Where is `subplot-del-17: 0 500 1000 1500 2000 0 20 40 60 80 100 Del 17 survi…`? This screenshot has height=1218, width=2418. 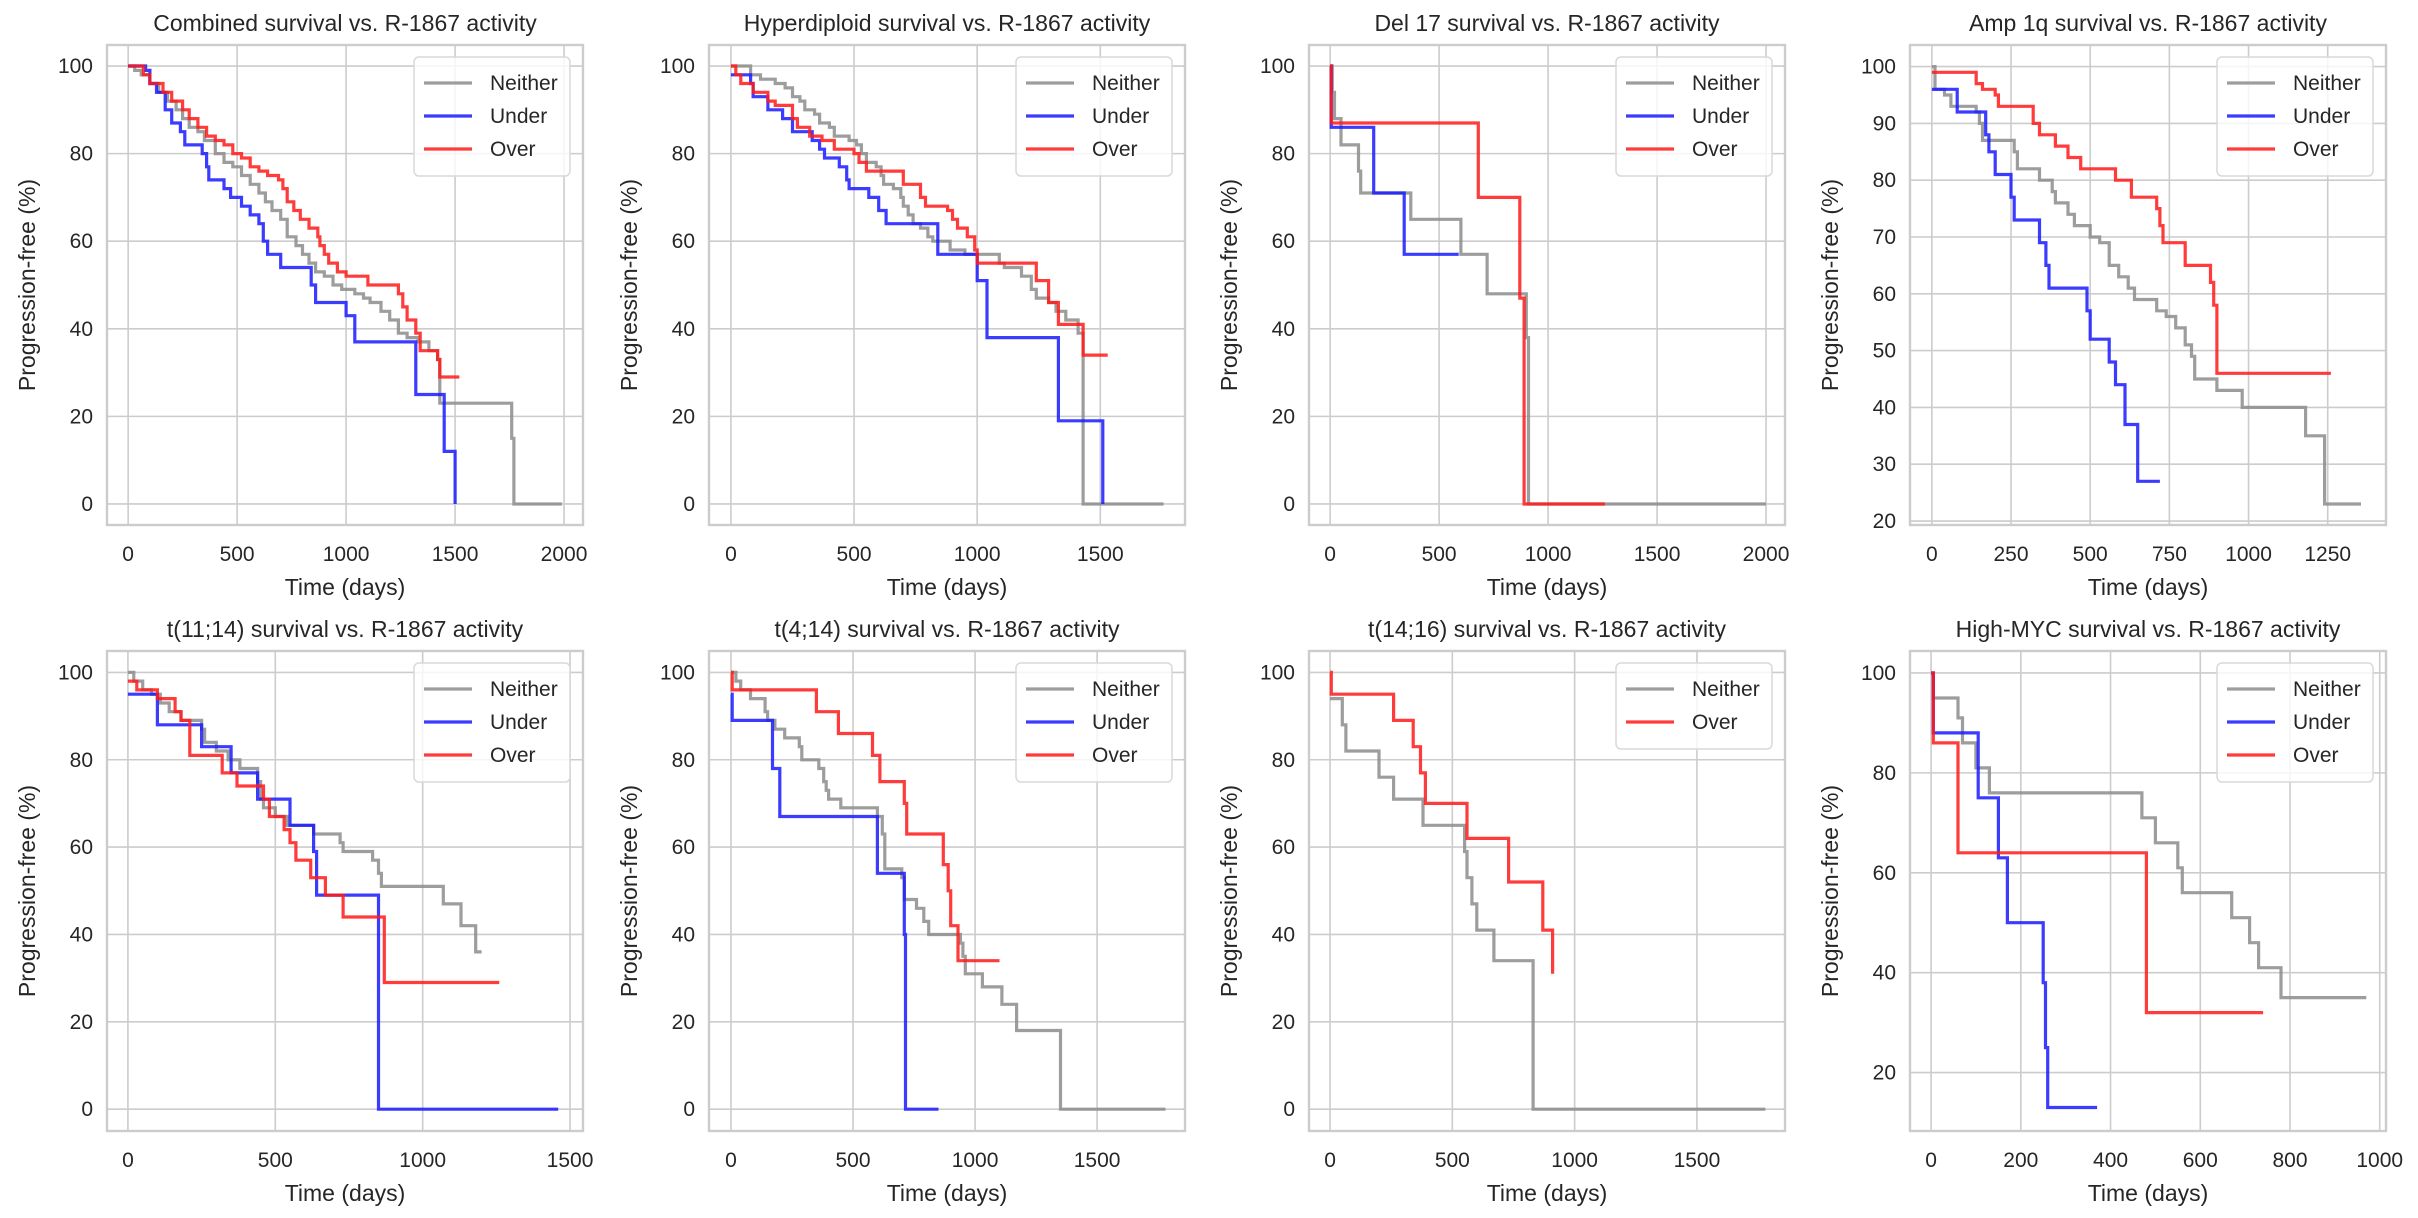 subplot-del-17: 0 500 1000 1500 2000 0 20 40 60 80 100 Del 17 survi… is located at coordinates (1502, 305).